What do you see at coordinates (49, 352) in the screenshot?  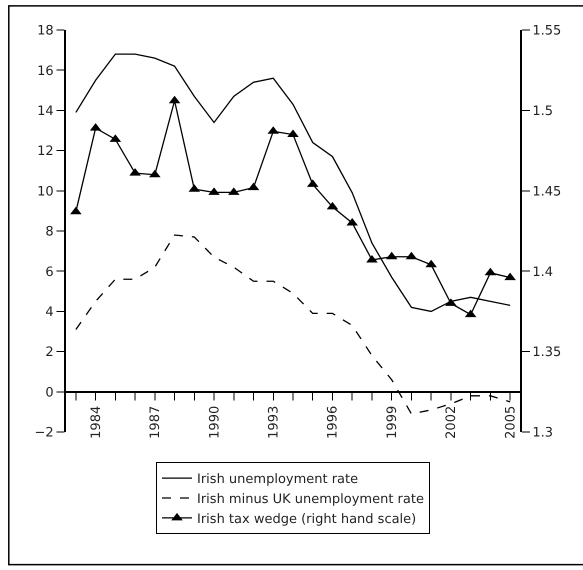 I see `y-tick-label: 2` at bounding box center [49, 352].